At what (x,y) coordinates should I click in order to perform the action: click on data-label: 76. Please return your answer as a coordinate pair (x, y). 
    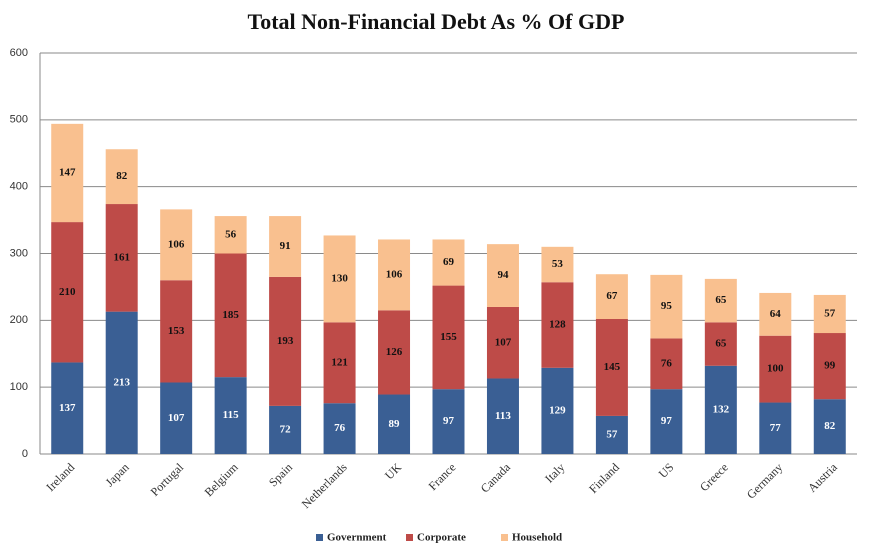
    Looking at the image, I should click on (340, 428).